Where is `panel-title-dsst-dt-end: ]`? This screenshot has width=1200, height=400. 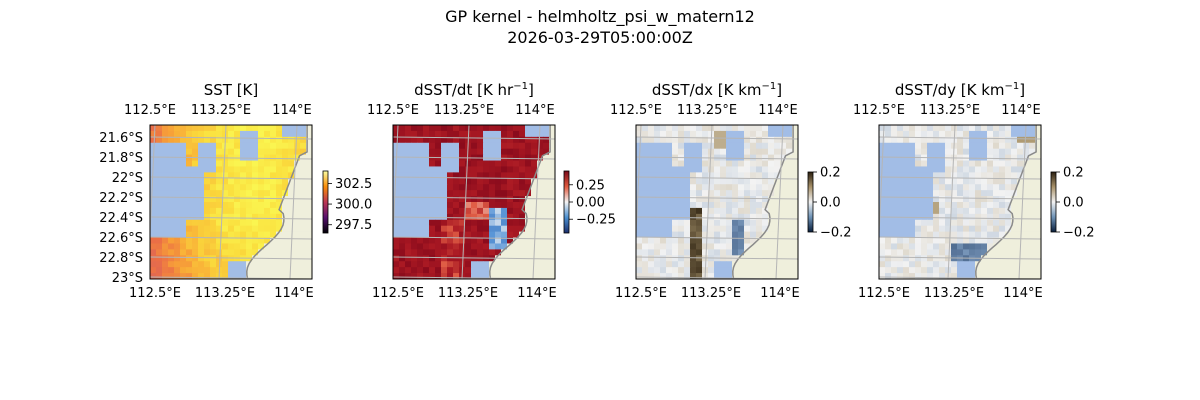 panel-title-dsst-dt-end: ] is located at coordinates (531, 90).